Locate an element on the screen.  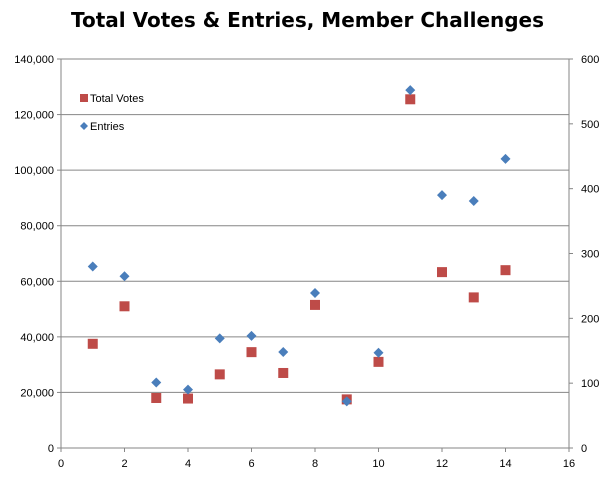
legend-entry: Entries is located at coordinates (102, 127).